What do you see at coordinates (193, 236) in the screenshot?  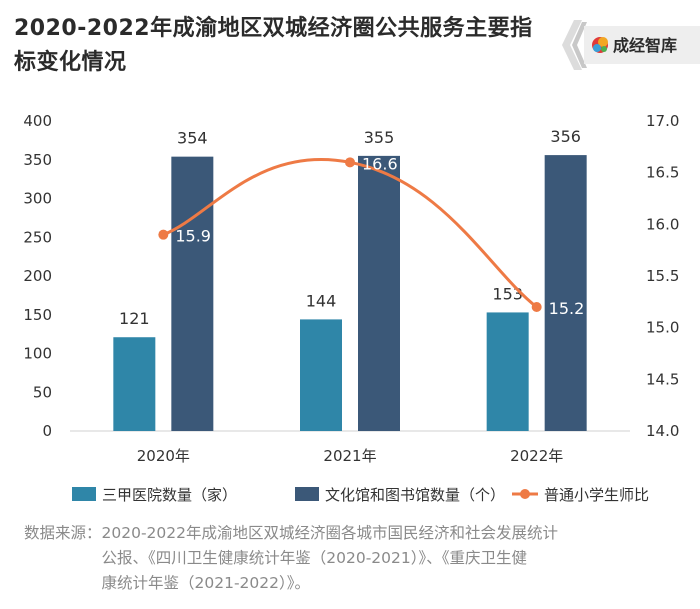 I see `line-data-label: 15.9` at bounding box center [193, 236].